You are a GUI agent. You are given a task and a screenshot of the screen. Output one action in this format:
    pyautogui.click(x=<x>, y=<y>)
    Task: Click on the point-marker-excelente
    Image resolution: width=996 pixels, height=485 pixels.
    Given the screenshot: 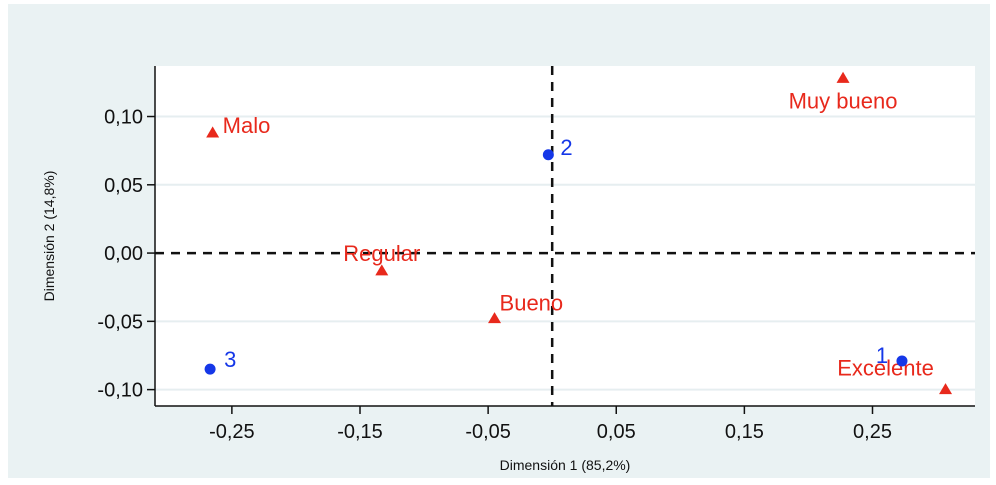 What is the action you would take?
    pyautogui.click(x=946, y=389)
    